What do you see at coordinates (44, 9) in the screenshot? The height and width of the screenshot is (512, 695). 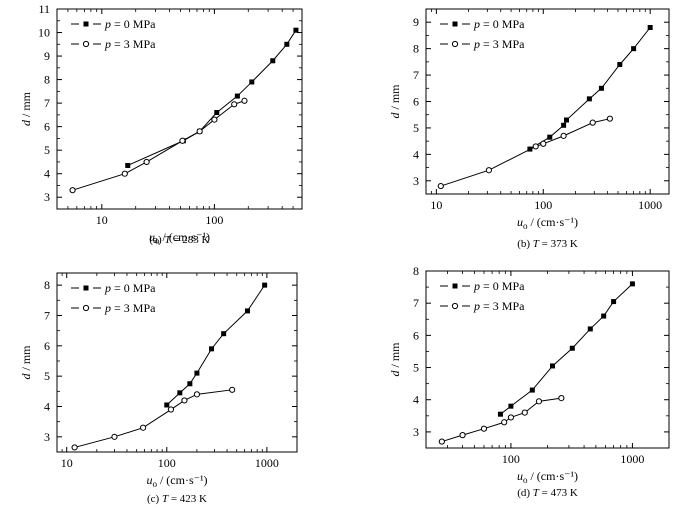 I see `y-tick-label: 11` at bounding box center [44, 9].